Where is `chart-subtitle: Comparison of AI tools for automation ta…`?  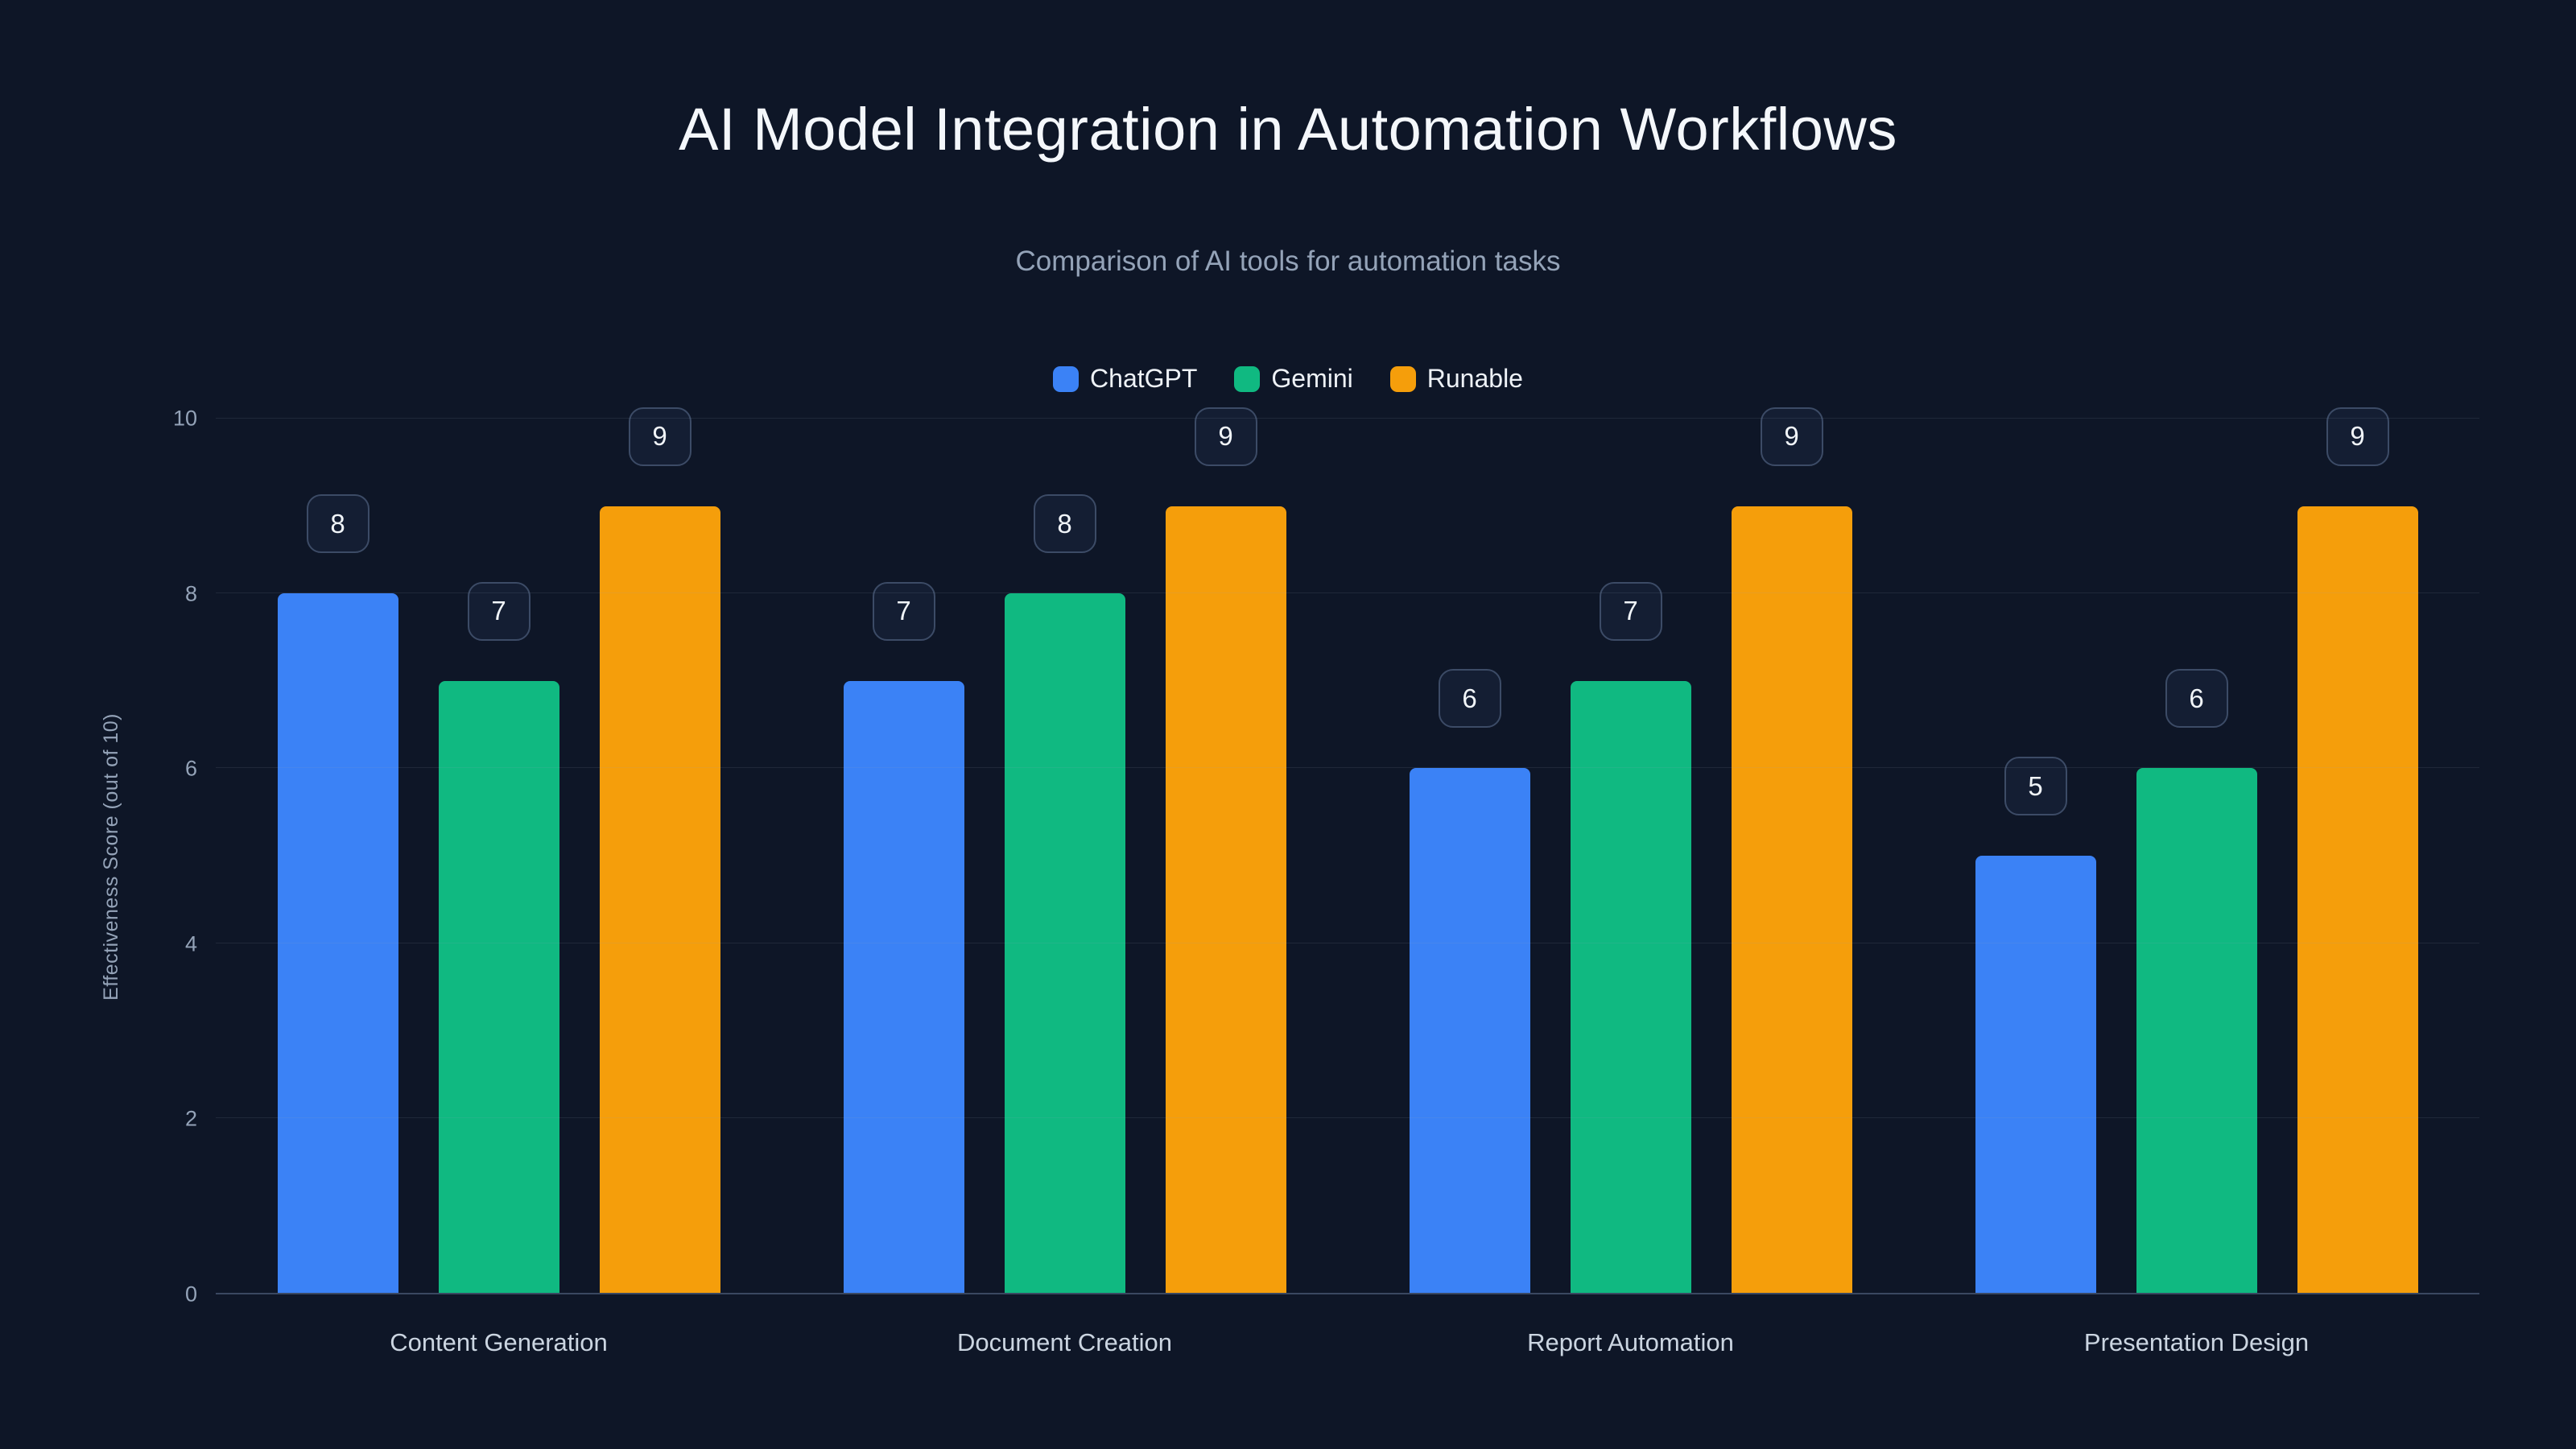
chart-subtitle: Comparison of AI tools for automation ta… is located at coordinates (1288, 261).